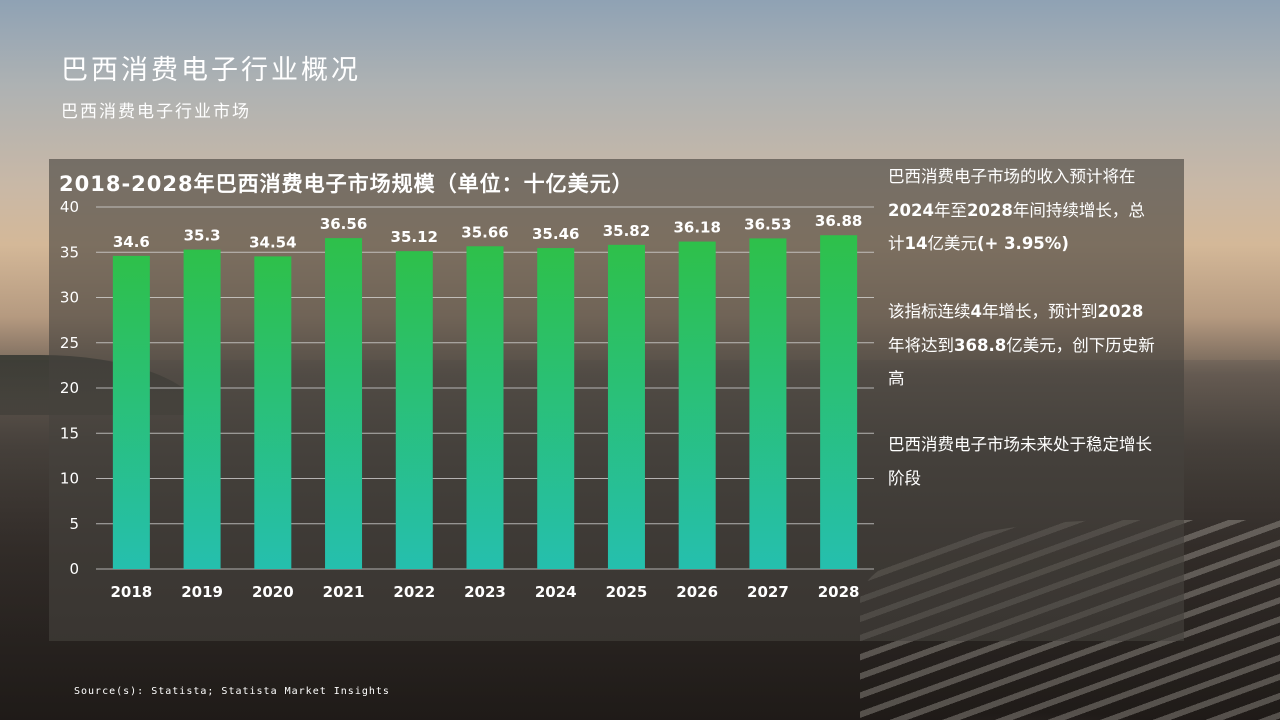  Describe the element at coordinates (838, 221) in the screenshot. I see `data-label: 36.88` at that location.